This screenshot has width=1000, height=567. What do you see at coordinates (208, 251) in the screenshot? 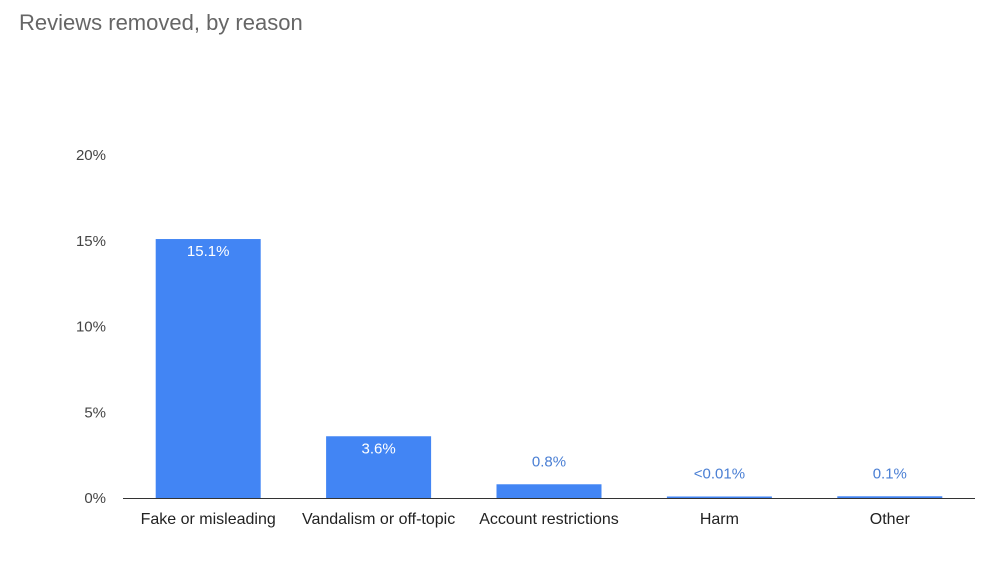
I see `data-label: 15.1%` at bounding box center [208, 251].